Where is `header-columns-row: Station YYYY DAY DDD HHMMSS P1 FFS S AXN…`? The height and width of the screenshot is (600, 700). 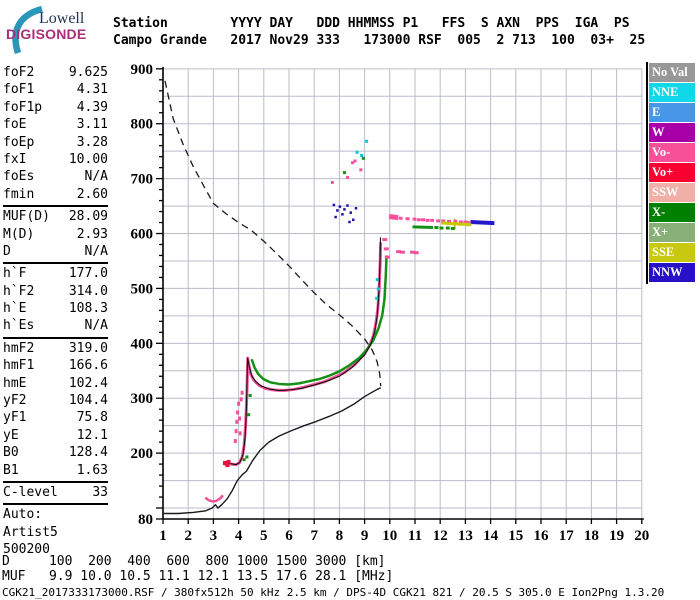 header-columns-row: Station YYYY DAY DDD HHMMSS P1 FFS S AXN… is located at coordinates (371, 23).